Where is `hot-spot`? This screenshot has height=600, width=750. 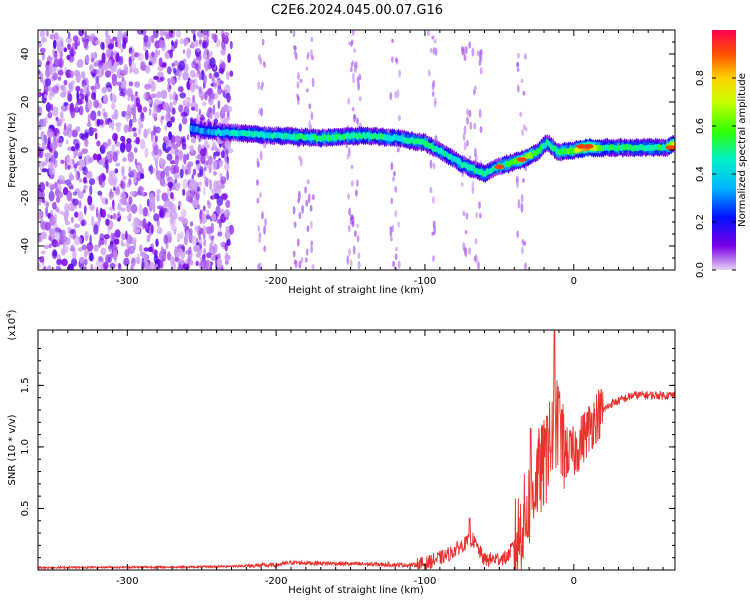 hot-spot is located at coordinates (670, 147).